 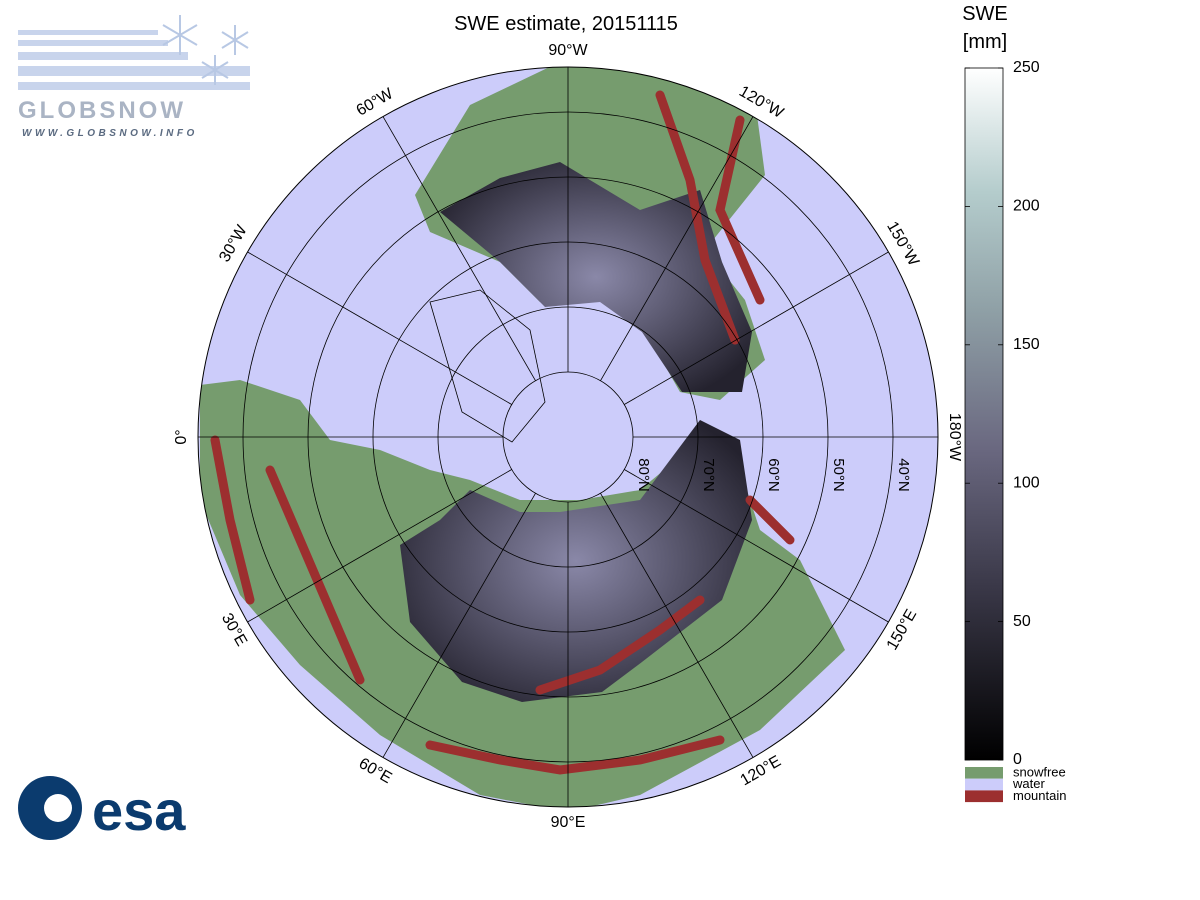 I want to click on colorbar-tick-label: 200, so click(x=1026, y=206).